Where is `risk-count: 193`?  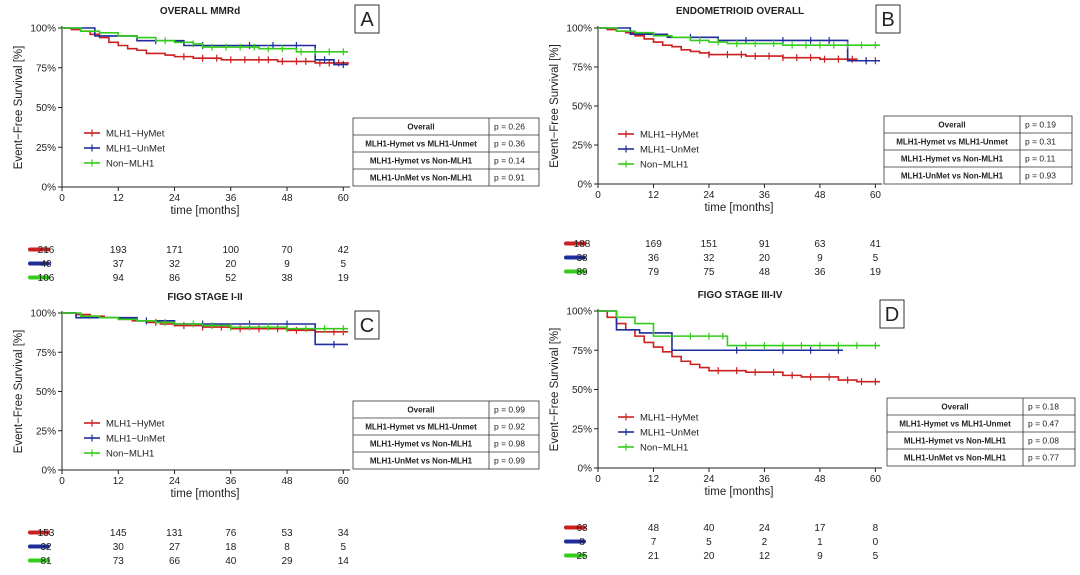 risk-count: 193 is located at coordinates (118, 250).